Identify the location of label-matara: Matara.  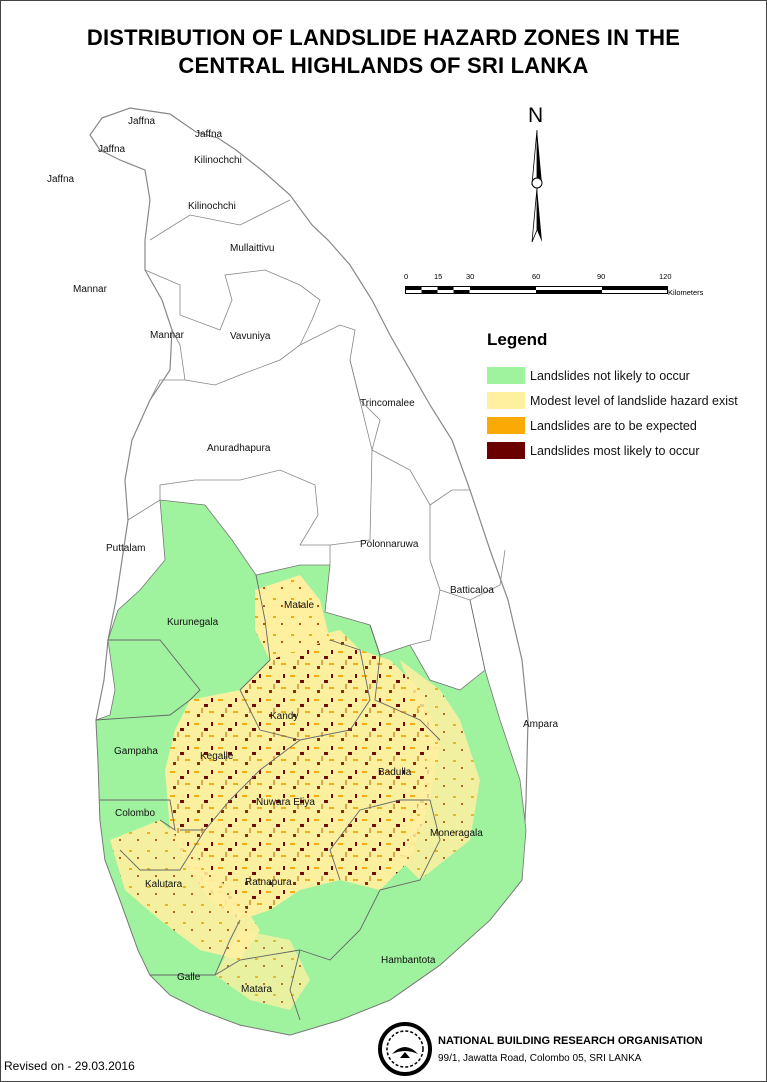
(257, 989).